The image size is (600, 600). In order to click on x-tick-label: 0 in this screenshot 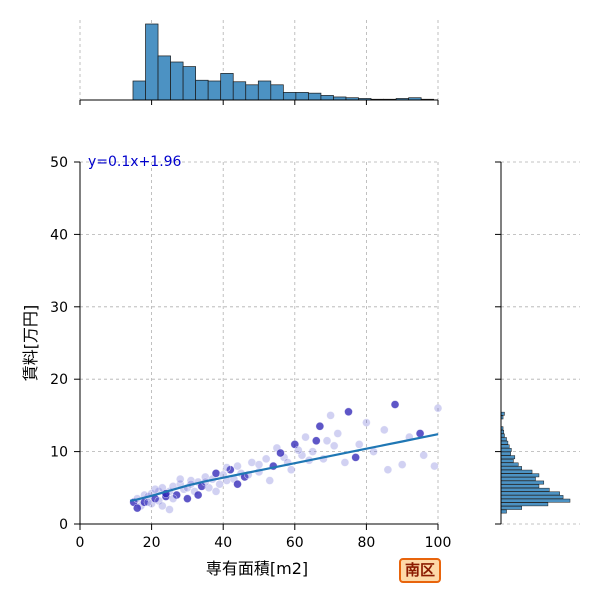, I will do `click(80, 543)`.